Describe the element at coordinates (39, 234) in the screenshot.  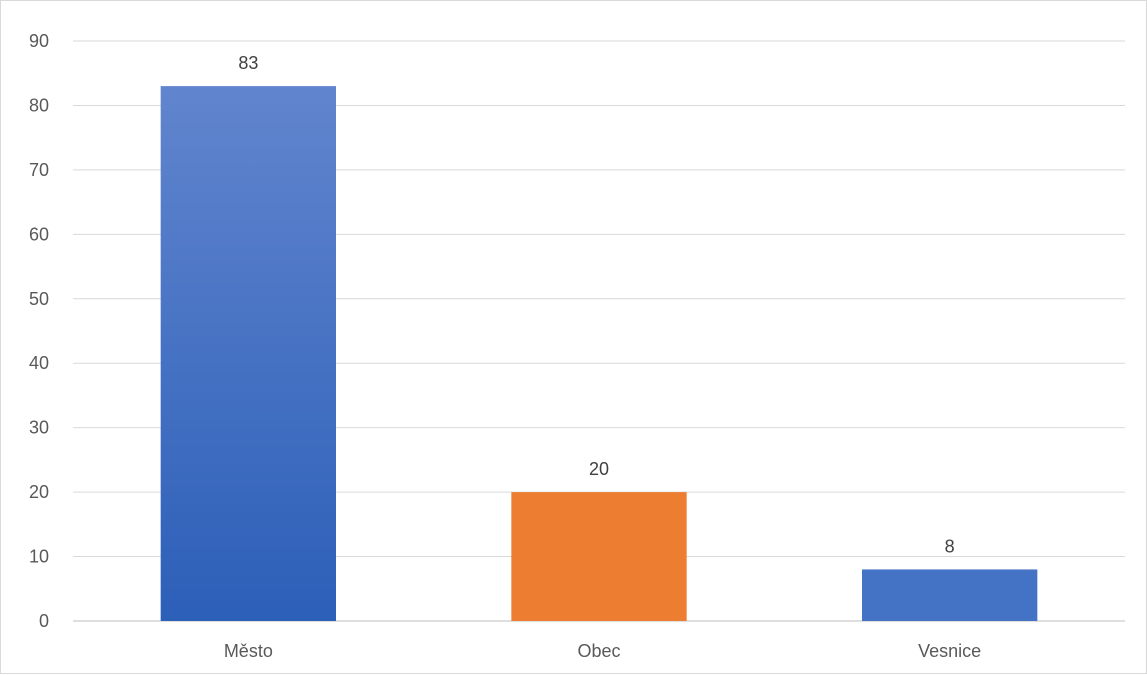
I see `y-tick-label: 60` at that location.